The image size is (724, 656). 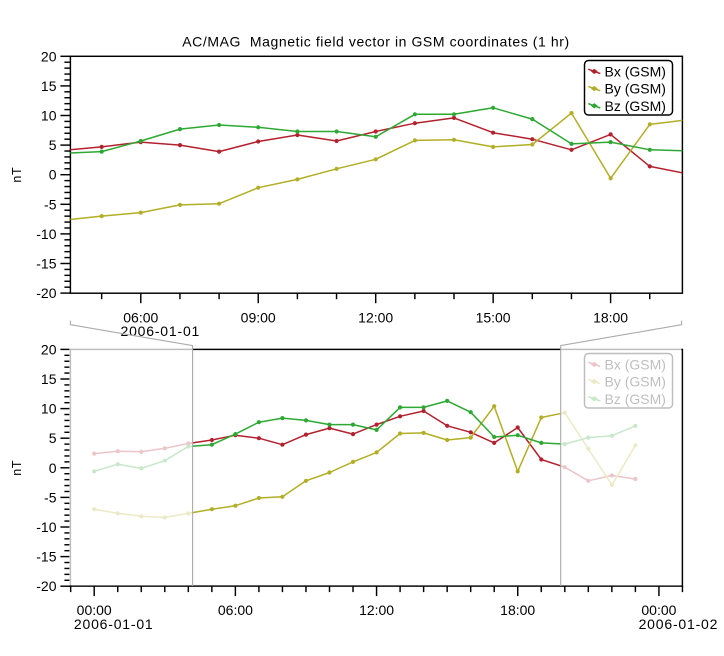 I want to click on svg-text: Bz (GSM), so click(x=635, y=106).